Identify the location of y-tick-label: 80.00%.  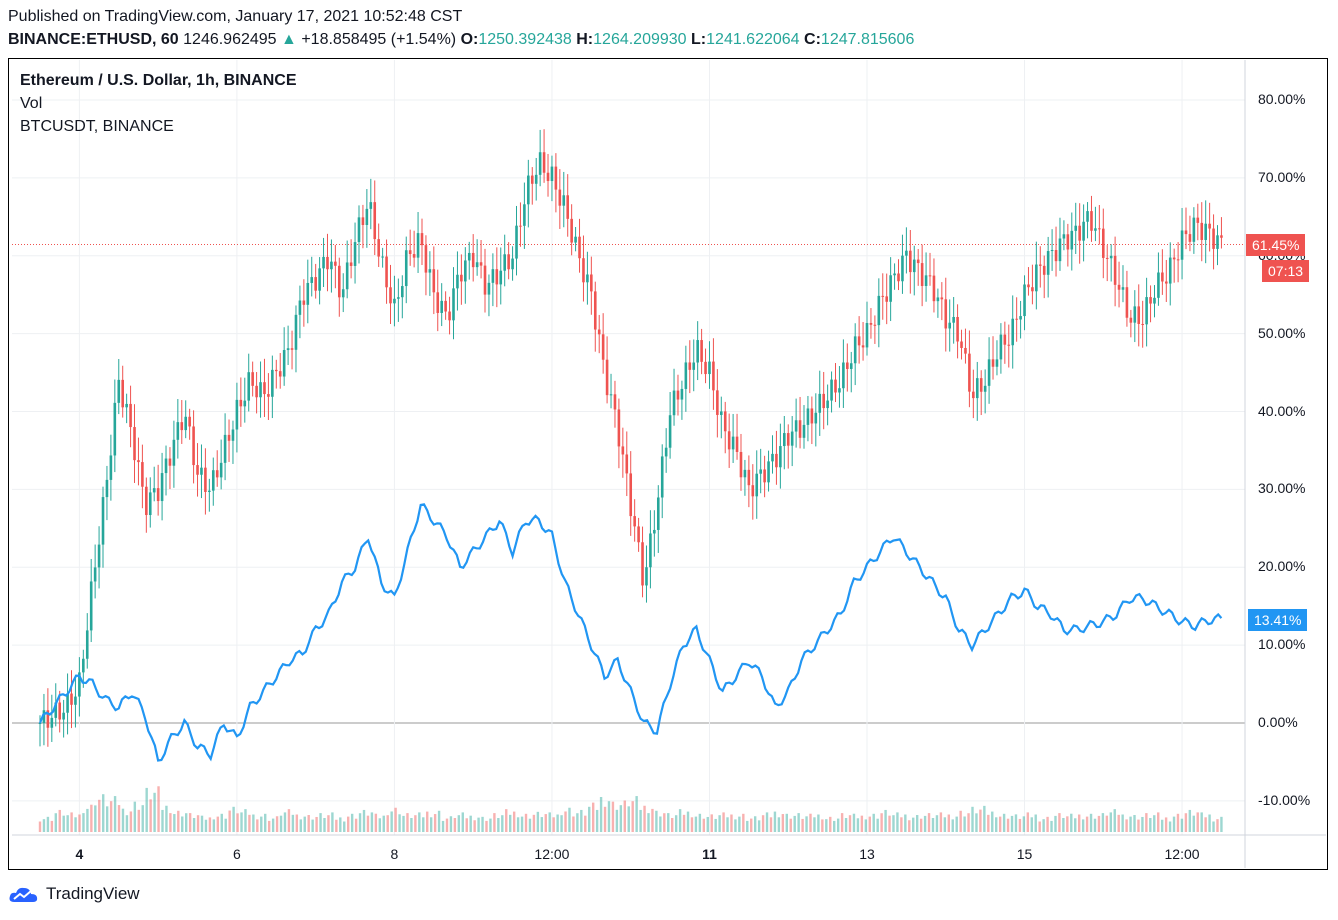
(1282, 99).